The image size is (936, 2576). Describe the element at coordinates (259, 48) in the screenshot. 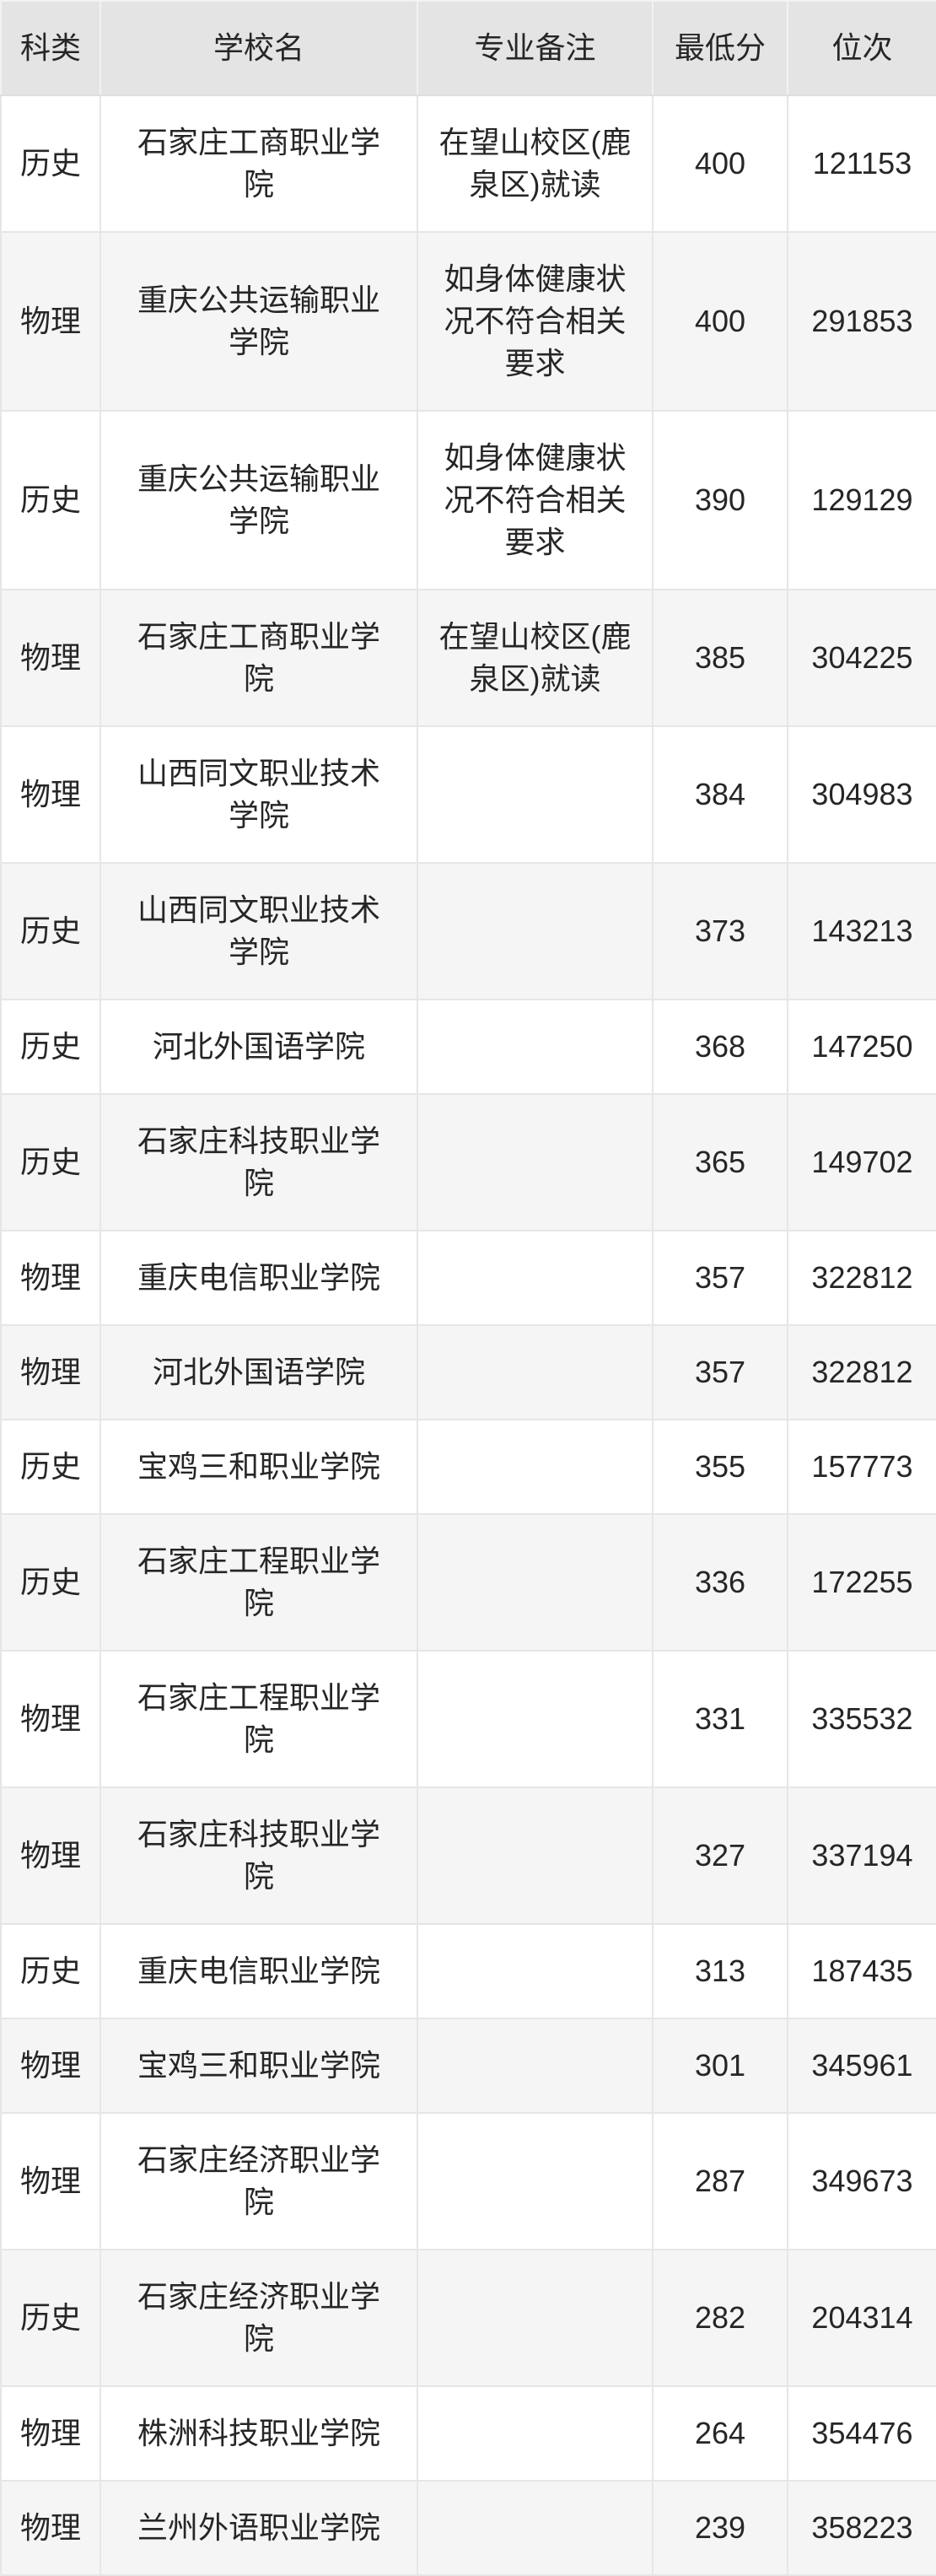

I see `col-header-school-name: 学校名` at that location.